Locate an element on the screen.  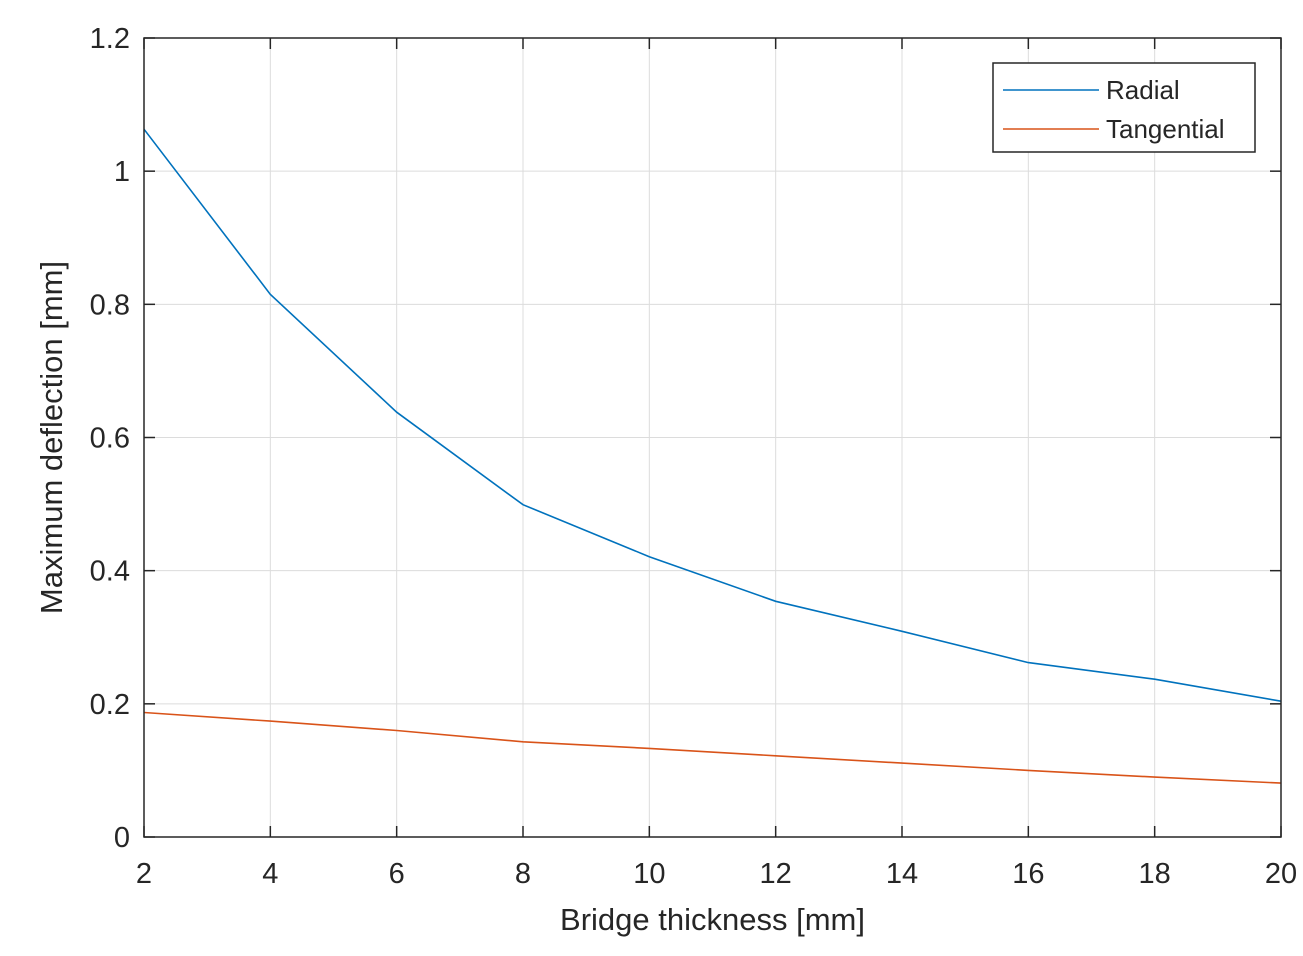
x-tick-label: 18 is located at coordinates (1155, 874).